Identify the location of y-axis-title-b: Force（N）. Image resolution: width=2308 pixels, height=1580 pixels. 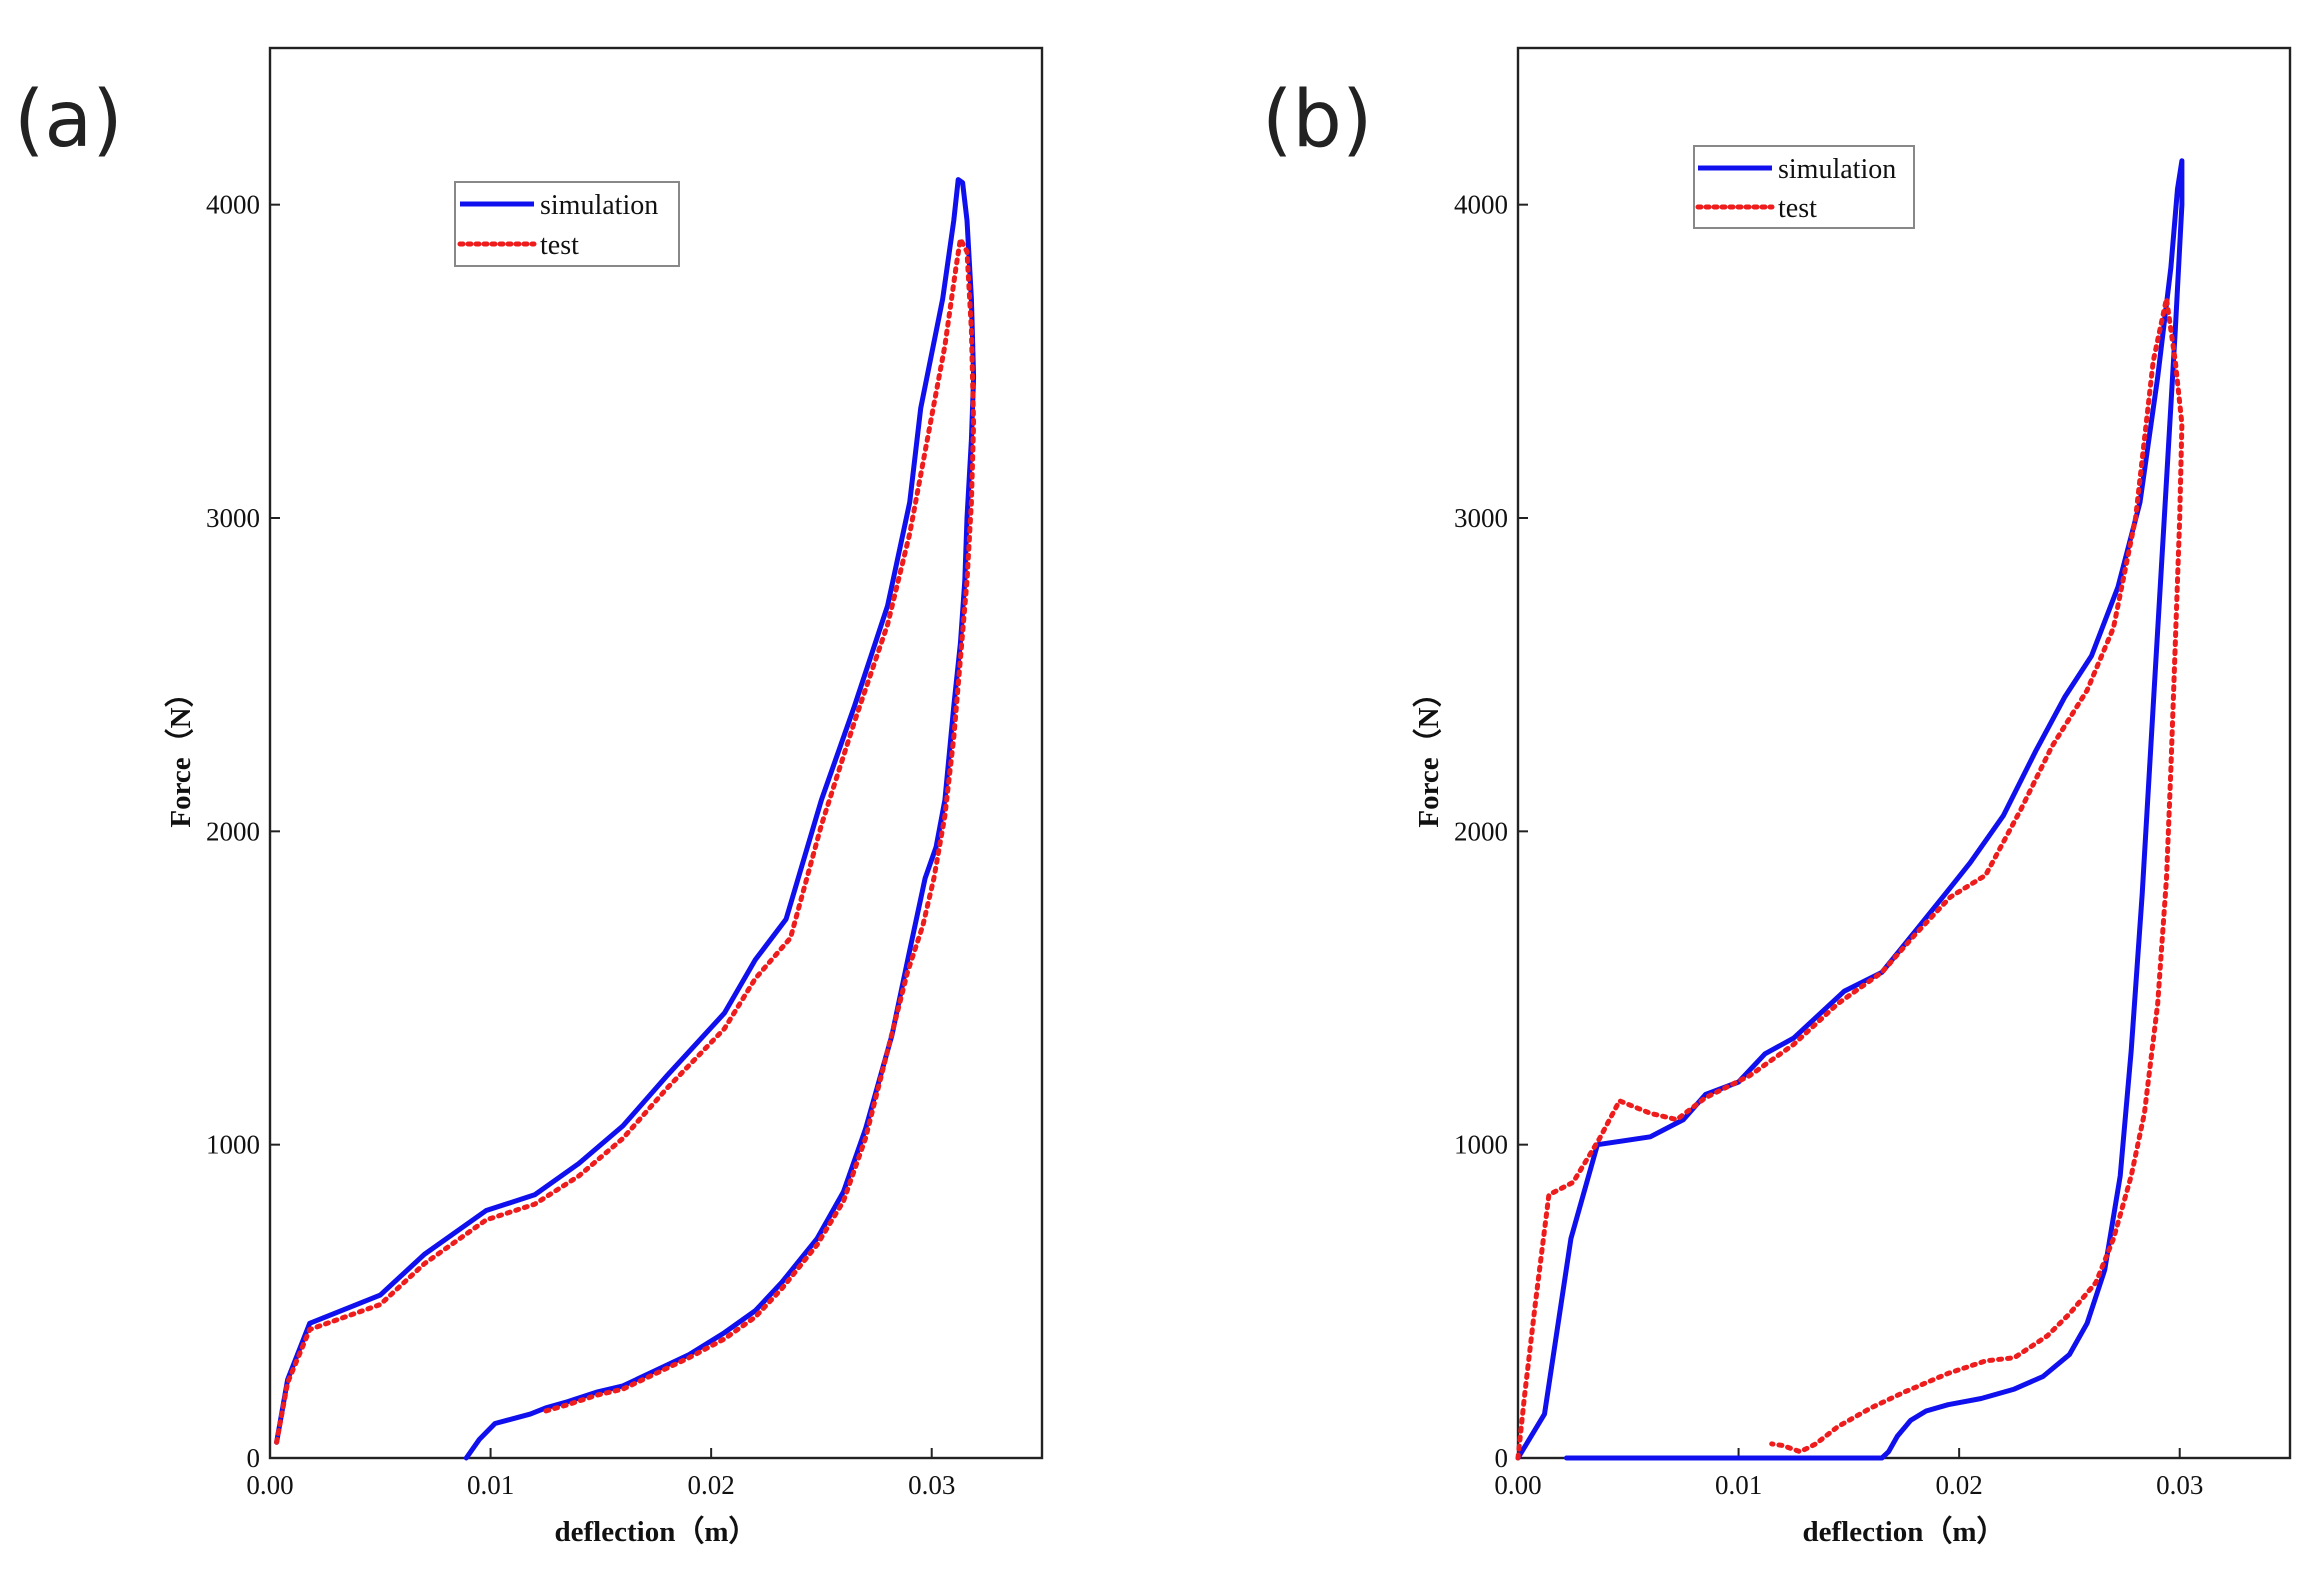
(1428, 752).